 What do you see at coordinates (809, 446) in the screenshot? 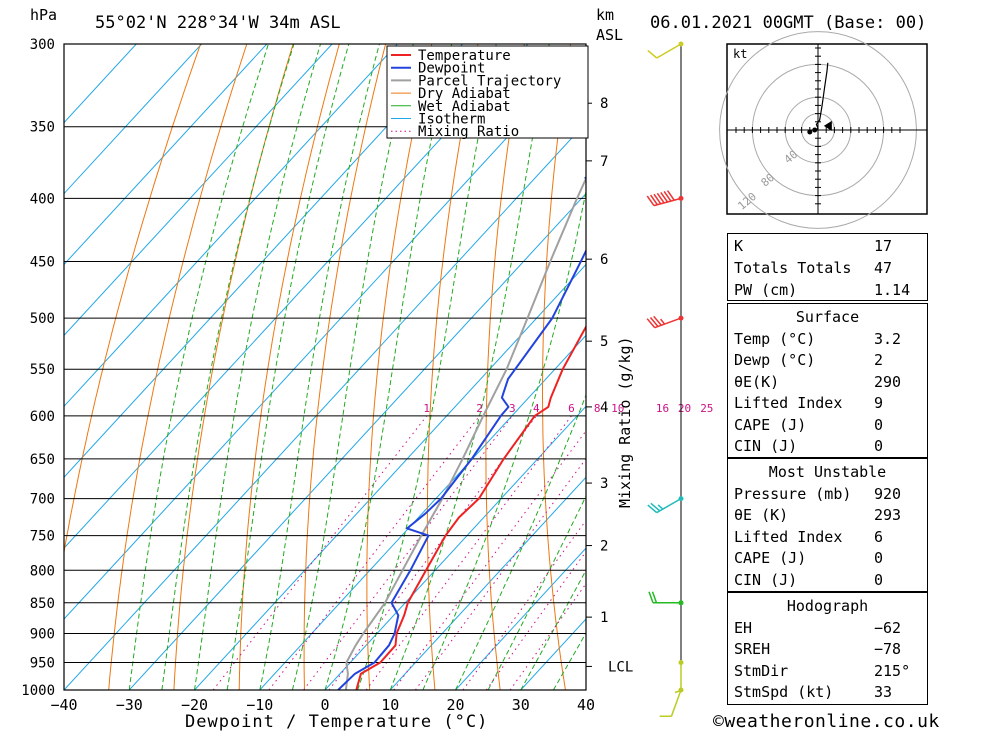
I see `surface-row: CIN (J) 0` at bounding box center [809, 446].